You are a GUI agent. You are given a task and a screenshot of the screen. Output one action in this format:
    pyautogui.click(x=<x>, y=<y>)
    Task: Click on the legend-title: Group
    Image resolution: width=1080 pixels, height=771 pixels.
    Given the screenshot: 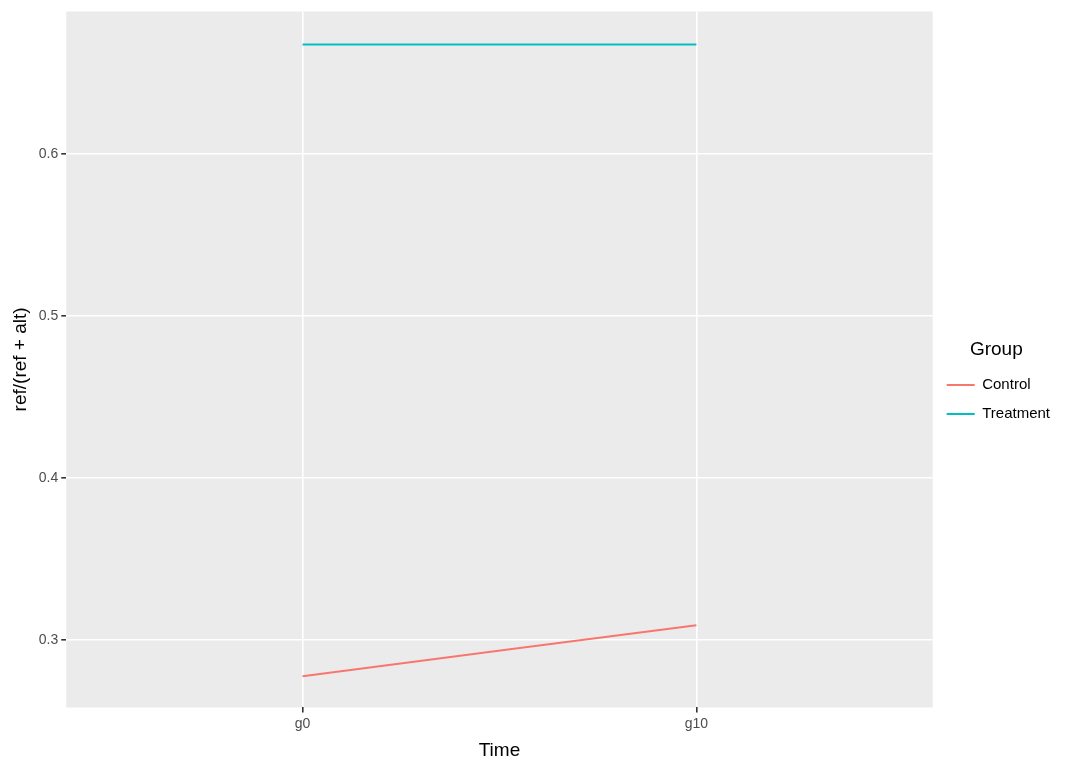 What is the action you would take?
    pyautogui.click(x=996, y=349)
    